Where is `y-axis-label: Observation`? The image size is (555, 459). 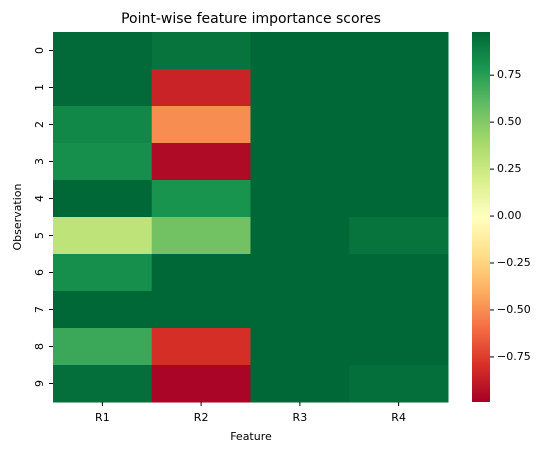
y-axis-label: Observation is located at coordinates (17, 216).